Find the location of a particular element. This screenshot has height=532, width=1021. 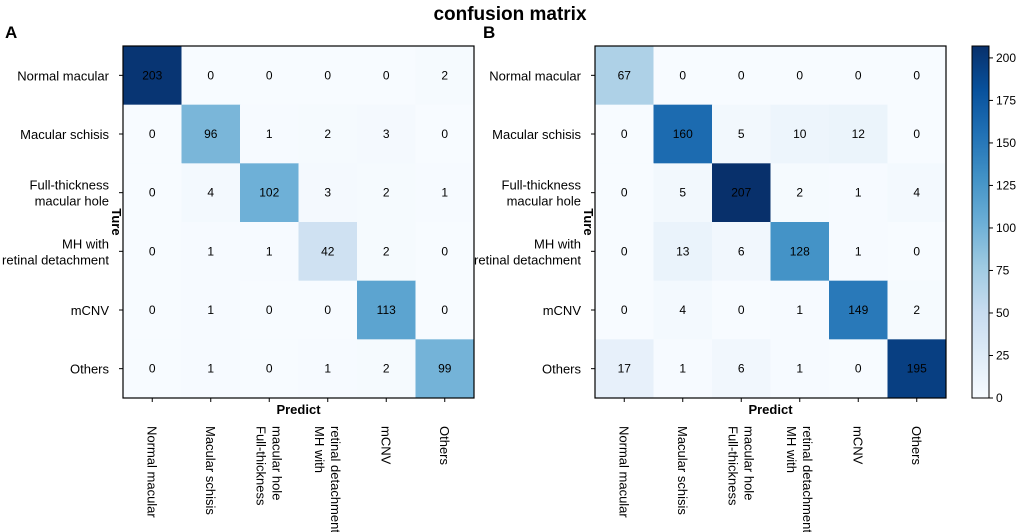

row-label-line: Normal macular is located at coordinates (535, 75).